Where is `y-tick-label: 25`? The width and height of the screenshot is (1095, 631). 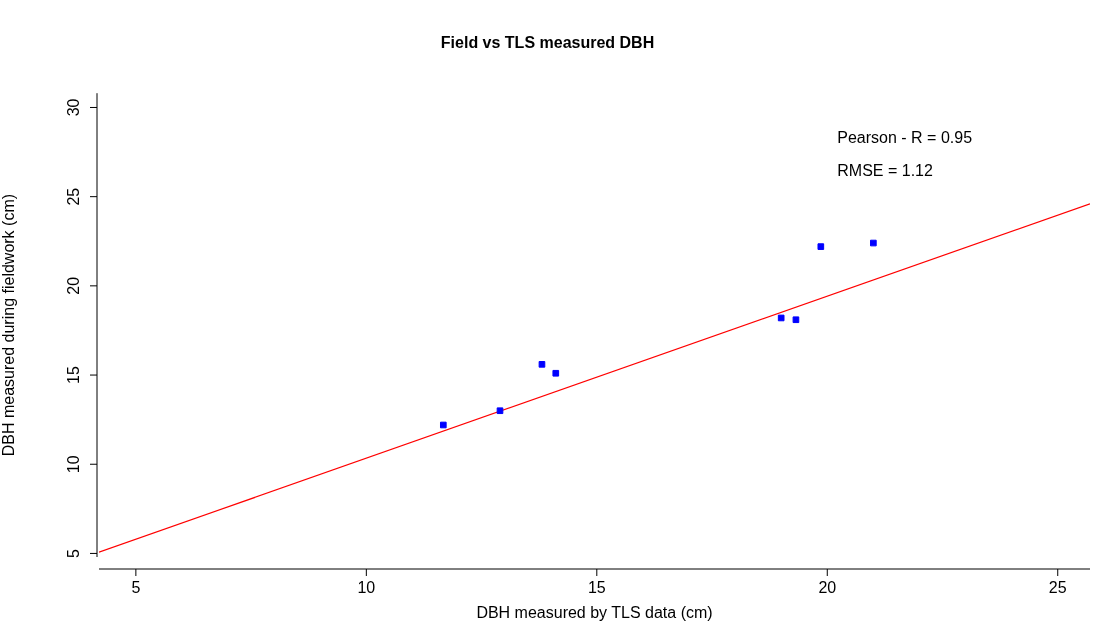
y-tick-label: 25 is located at coordinates (74, 196).